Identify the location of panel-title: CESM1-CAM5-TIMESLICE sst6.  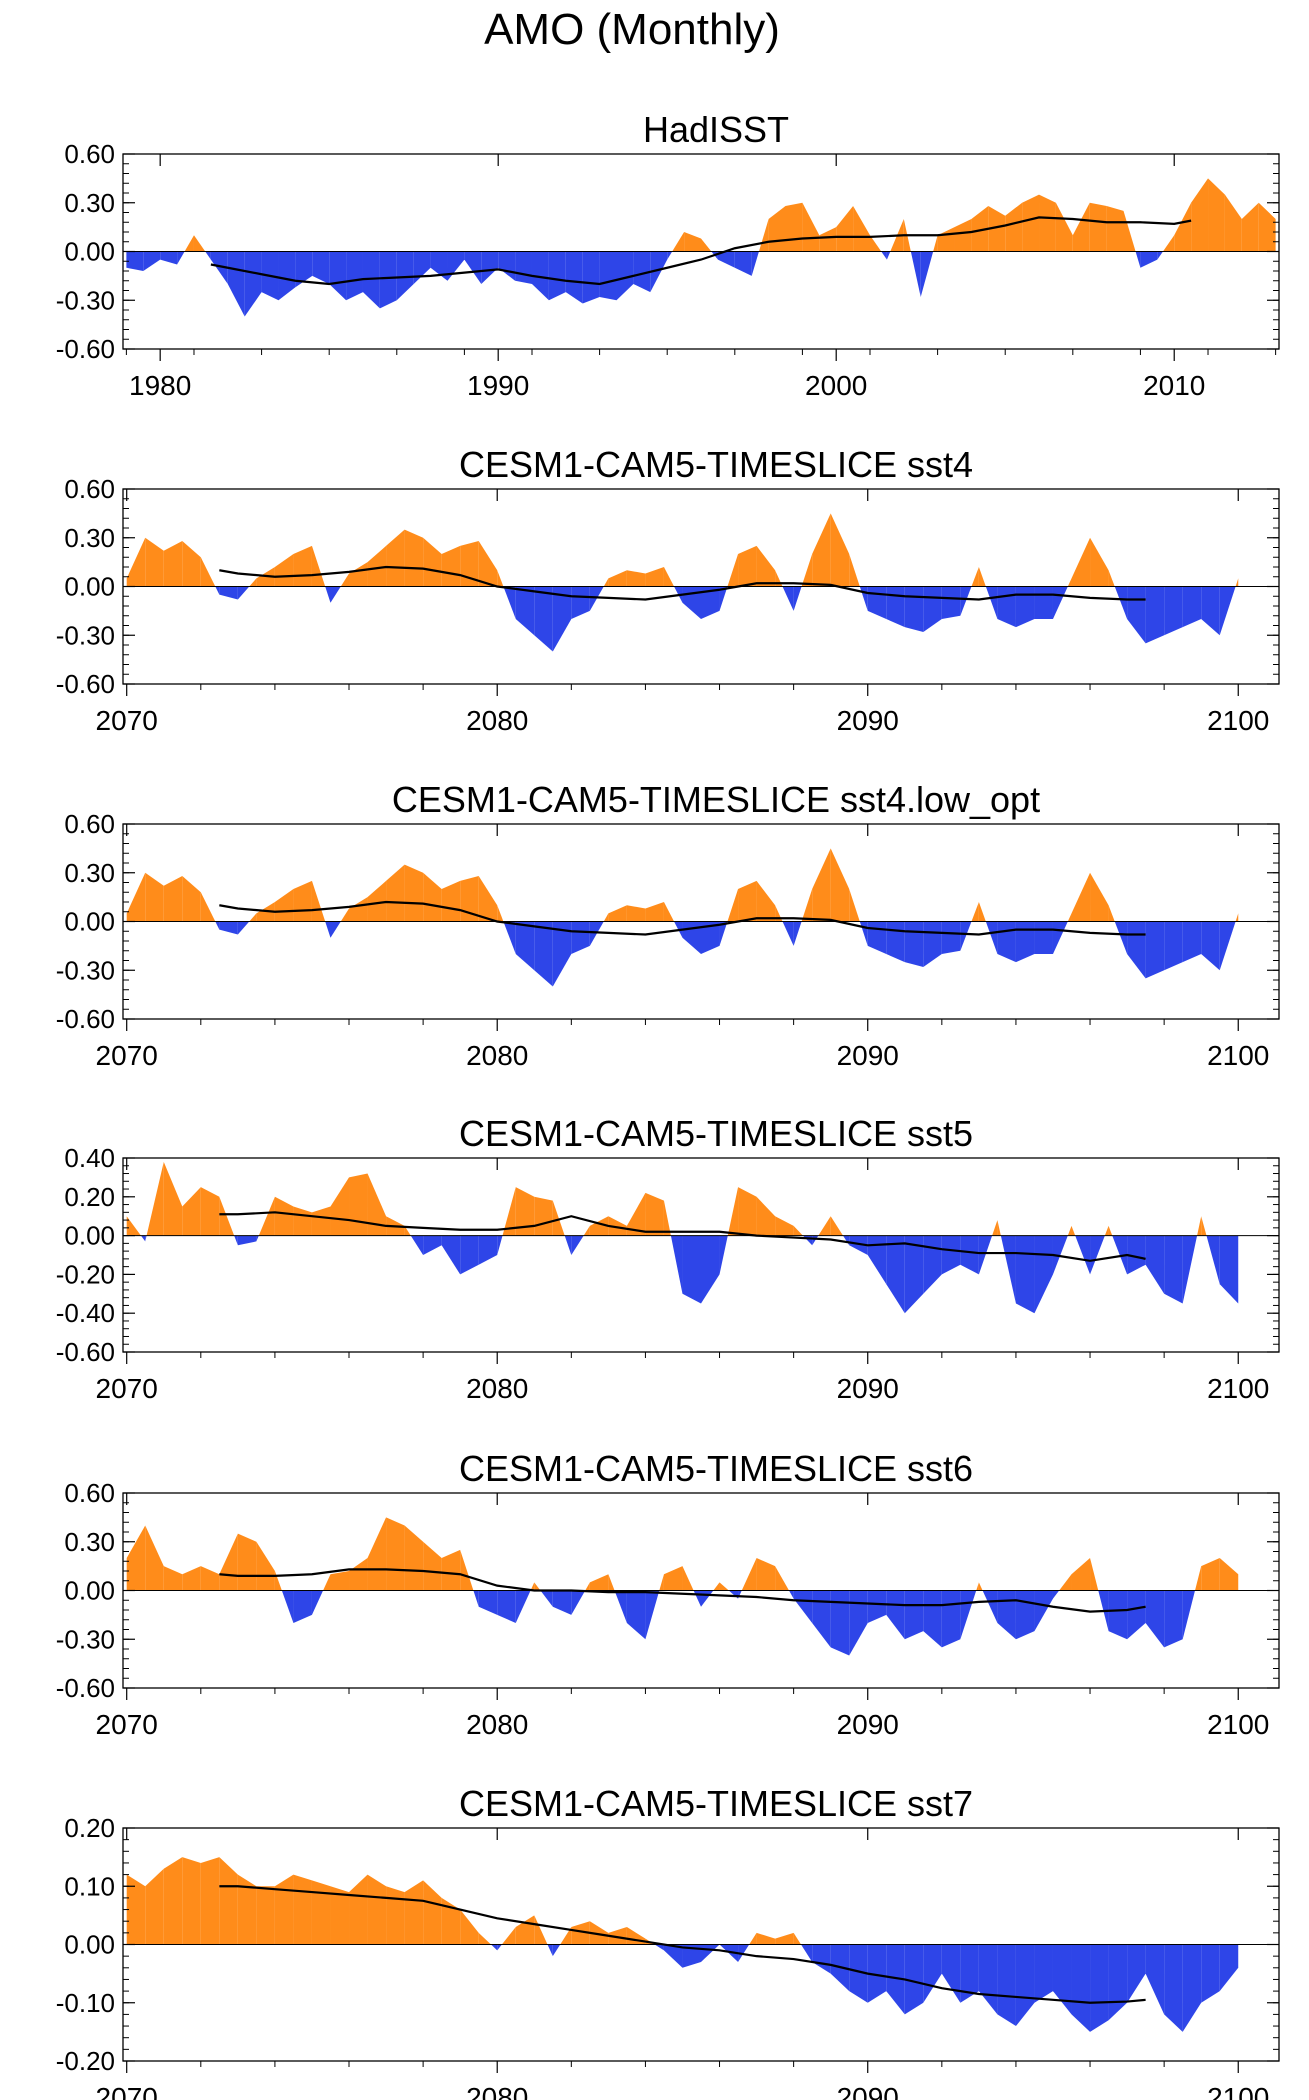
(716, 1468).